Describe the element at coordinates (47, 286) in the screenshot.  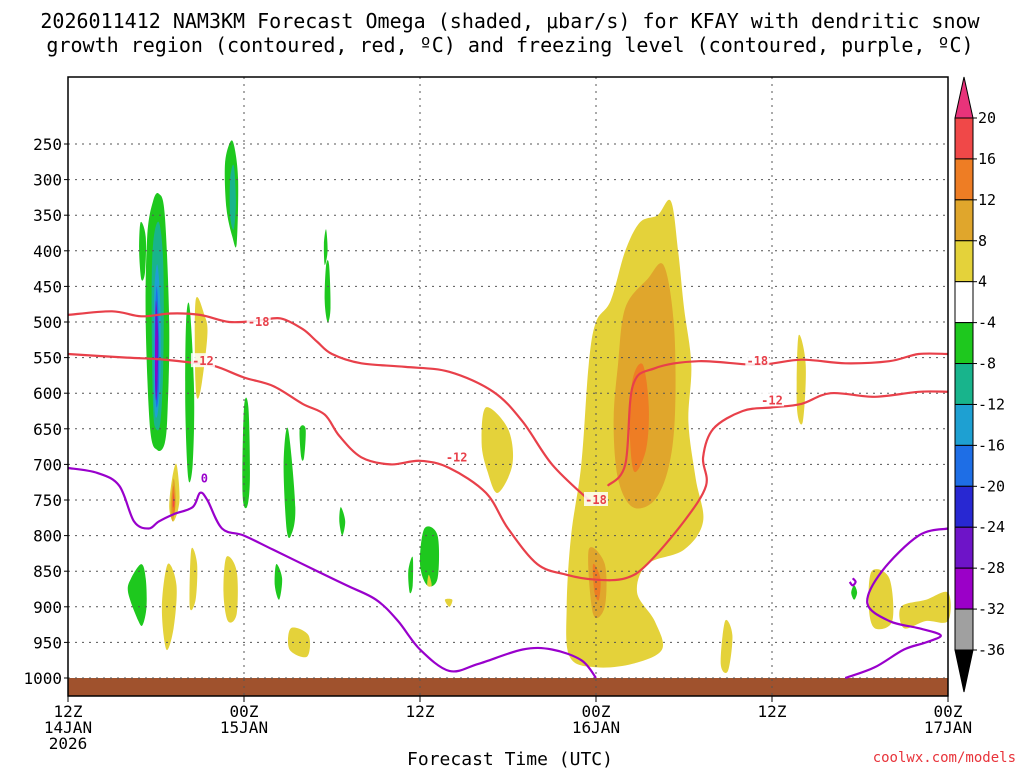
I see `y-tick-label-450: 450` at that location.